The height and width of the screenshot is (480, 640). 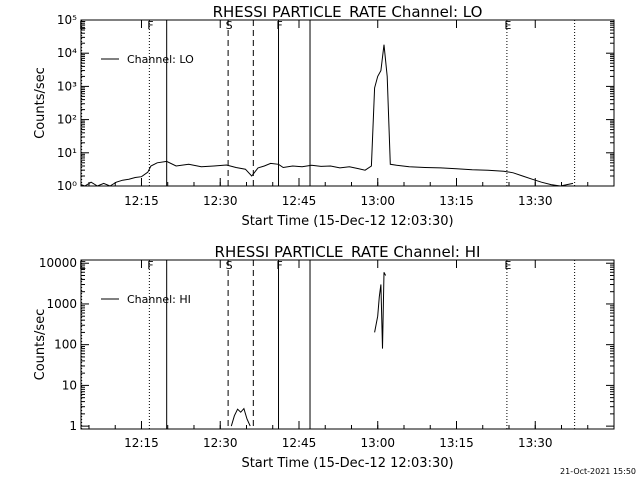 I want to click on chart-title: RHESSI PARTICLE_RATE Channel: HI, so click(x=348, y=252).